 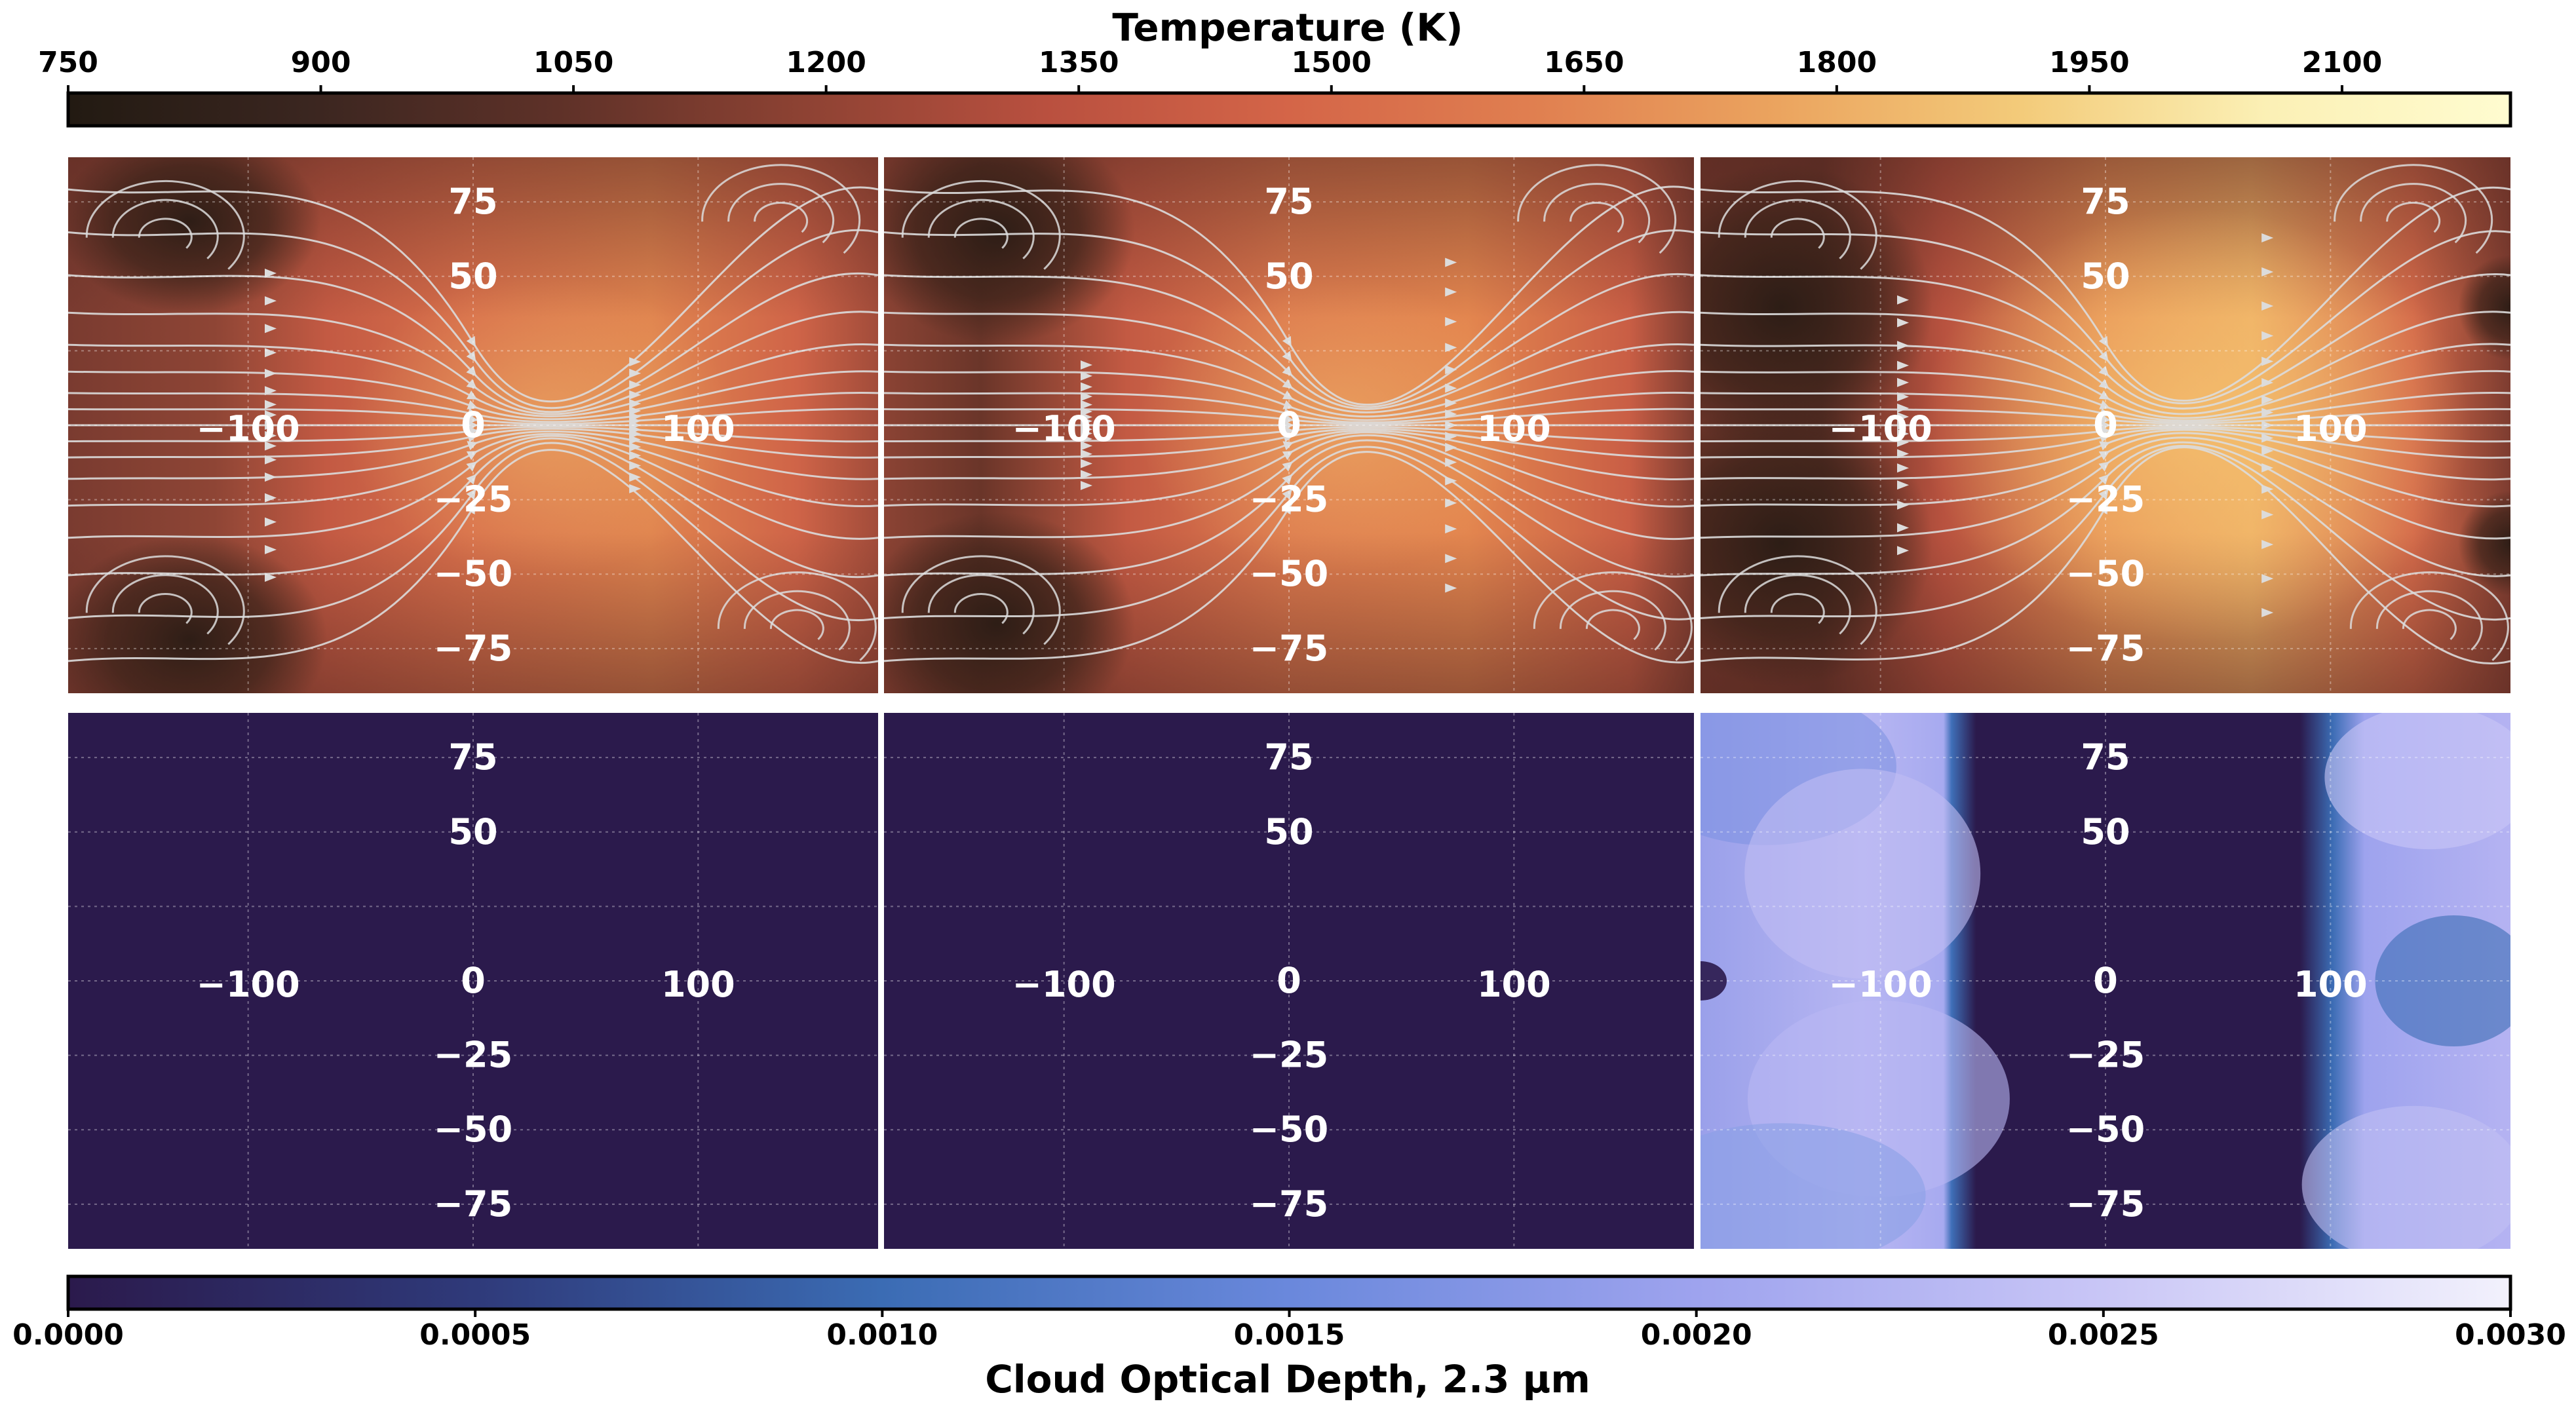 I want to click on cloud-panel-1: 75 50 0 −25 −50 −75 −100 100, so click(x=473, y=981).